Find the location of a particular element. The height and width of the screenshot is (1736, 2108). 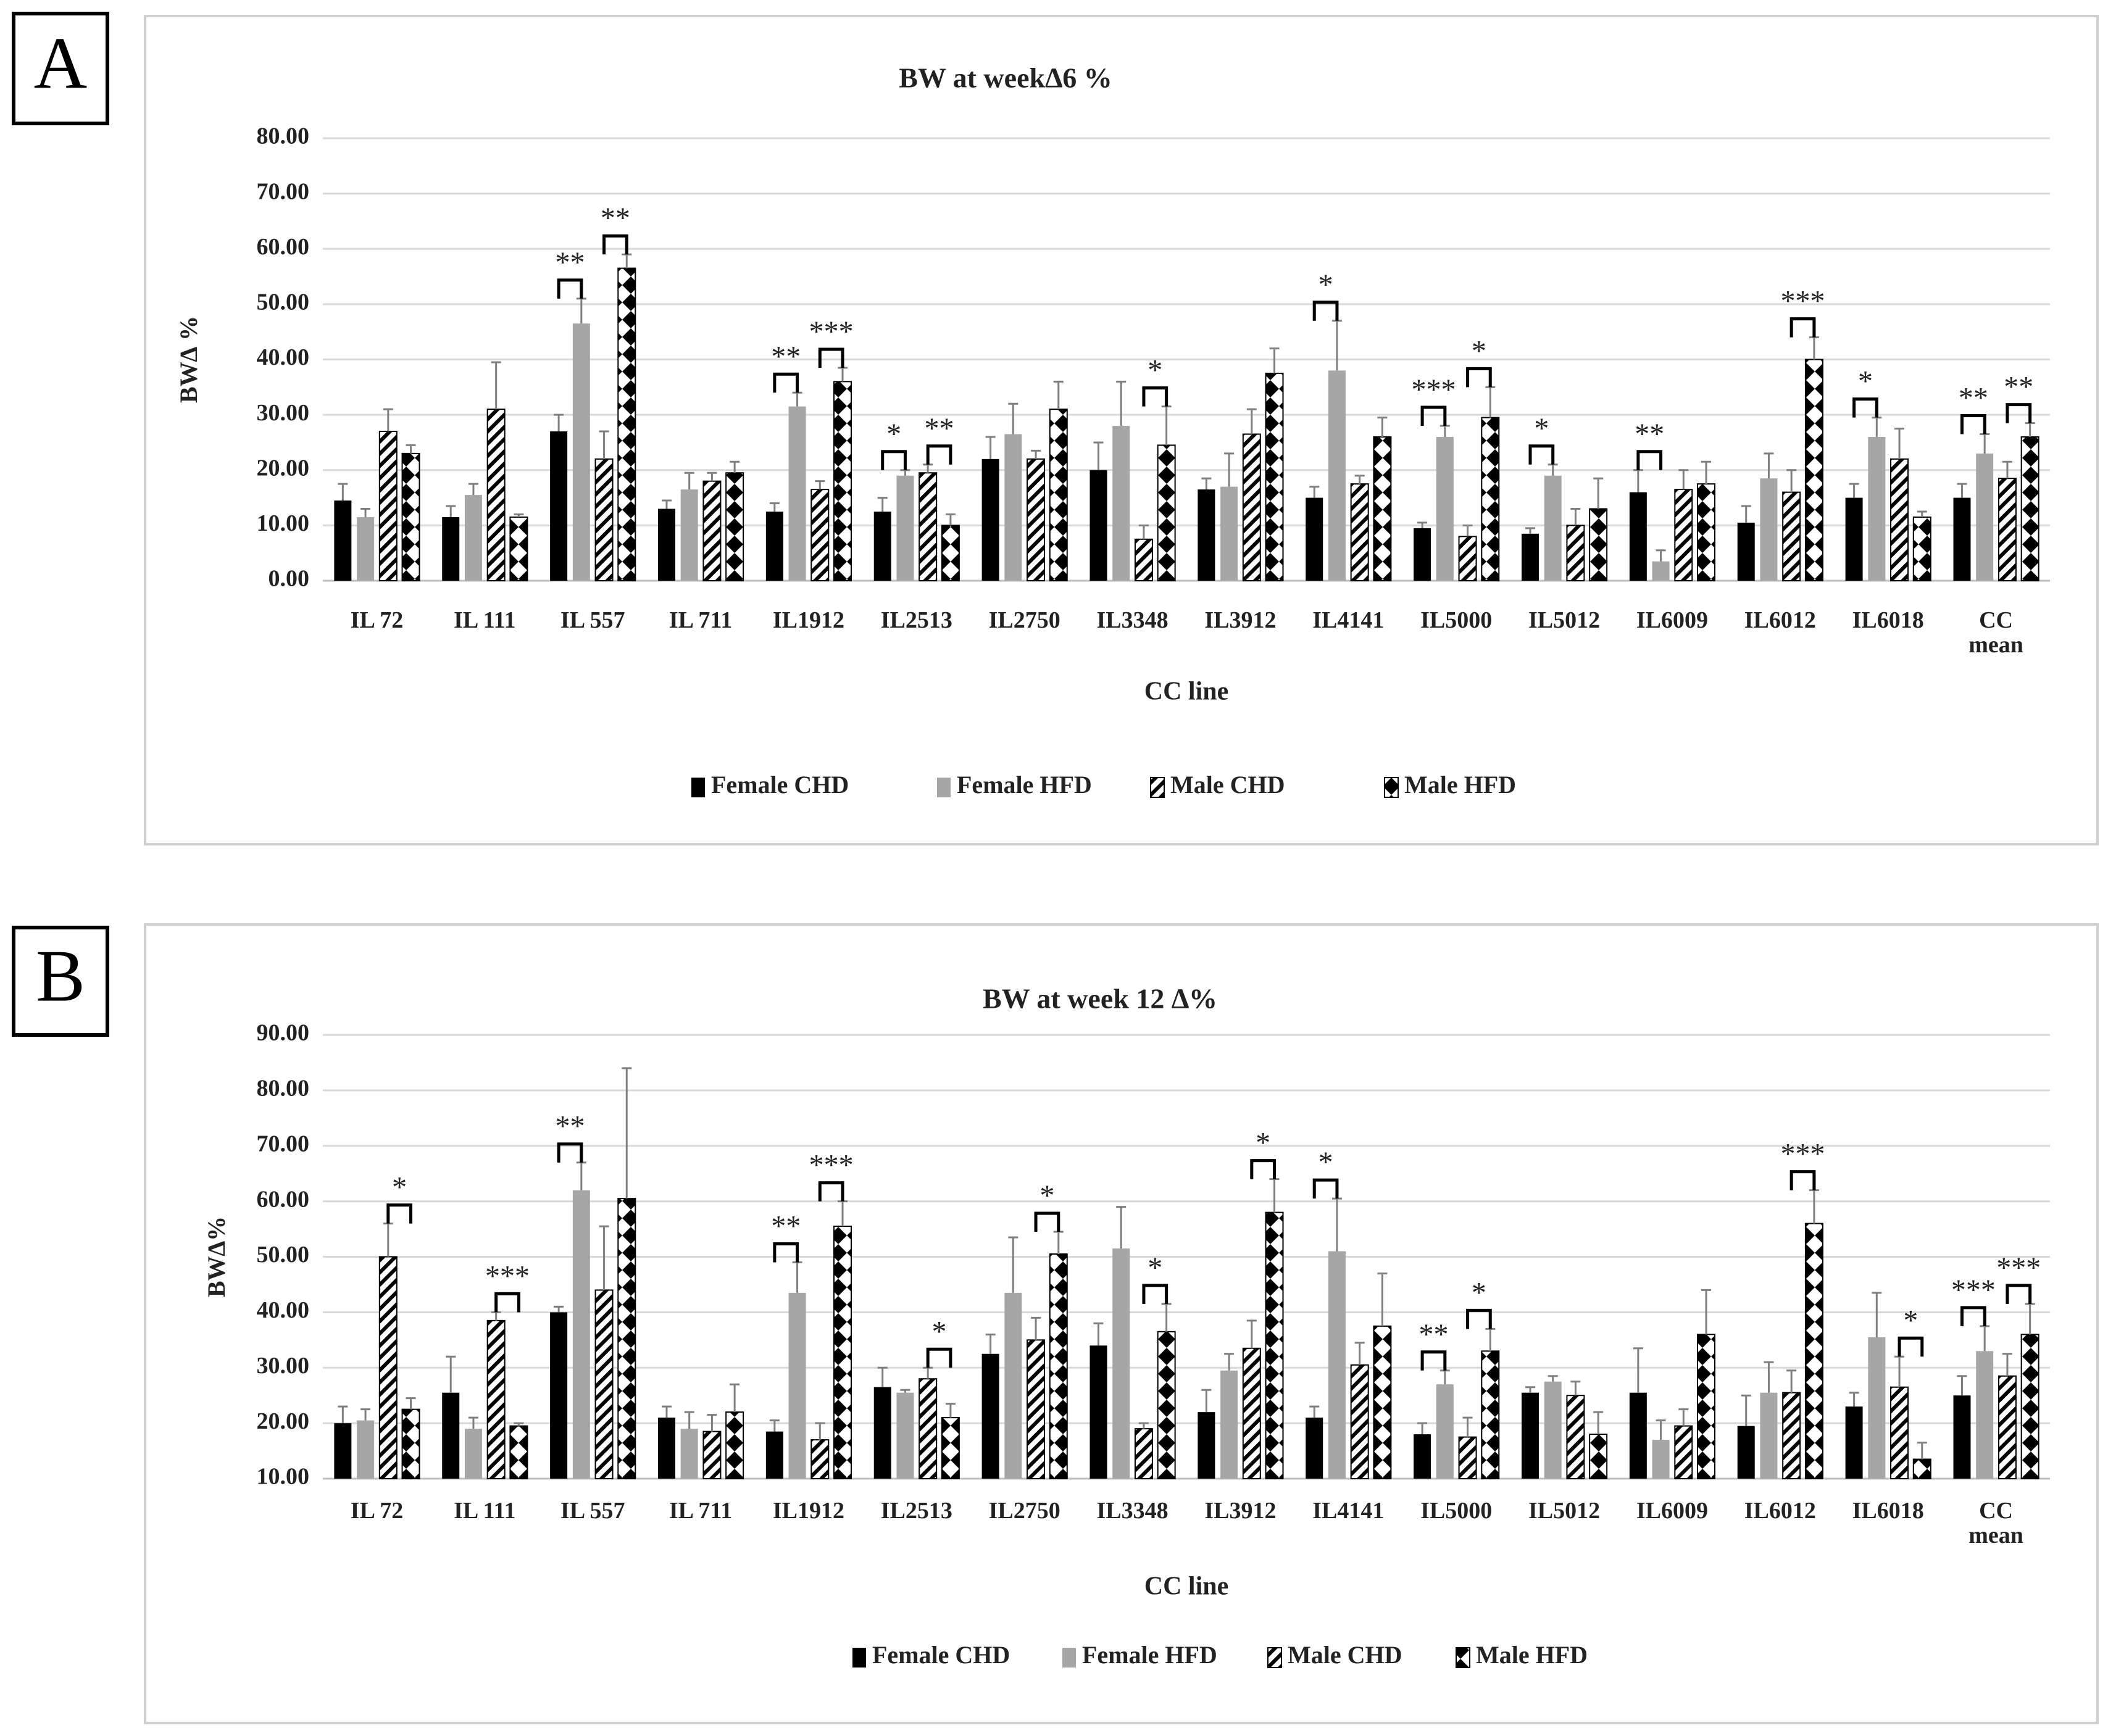

x-tick-label: IL1912 is located at coordinates (808, 1511).